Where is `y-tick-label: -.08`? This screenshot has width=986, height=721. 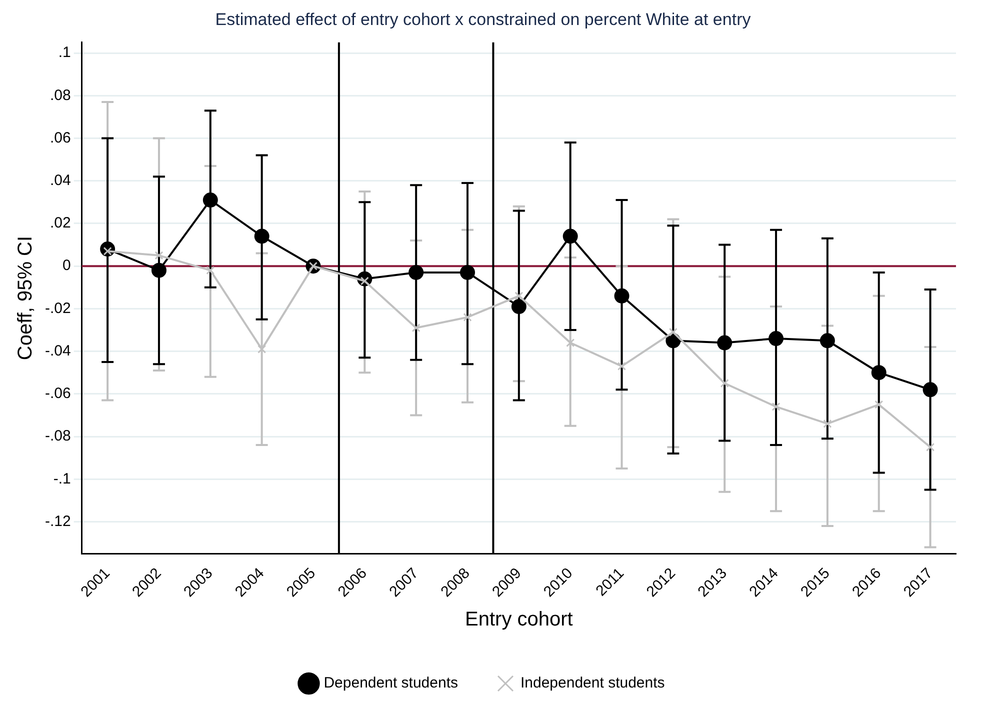
y-tick-label: -.08 is located at coordinates (57, 436).